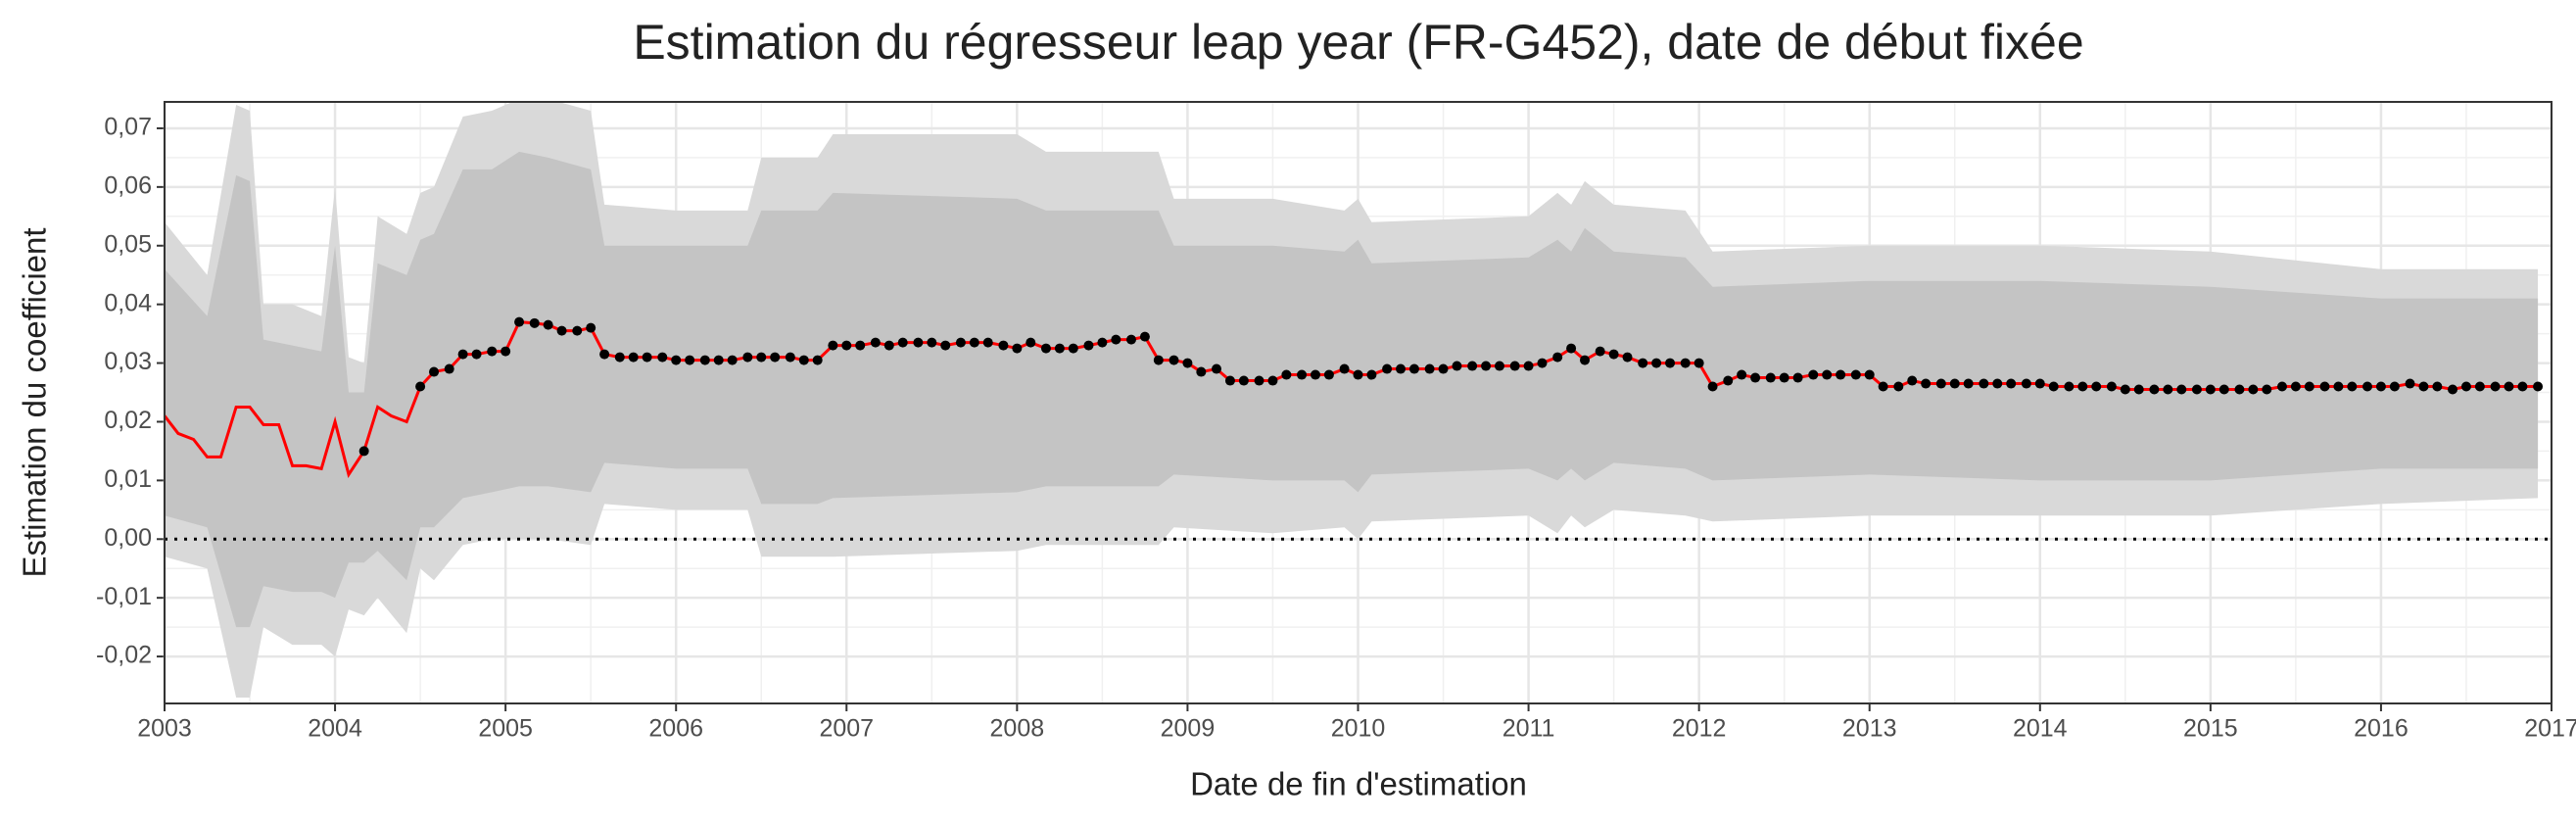 The height and width of the screenshot is (822, 2576). Describe the element at coordinates (128, 479) in the screenshot. I see `y-tick-label: 0,01` at that location.